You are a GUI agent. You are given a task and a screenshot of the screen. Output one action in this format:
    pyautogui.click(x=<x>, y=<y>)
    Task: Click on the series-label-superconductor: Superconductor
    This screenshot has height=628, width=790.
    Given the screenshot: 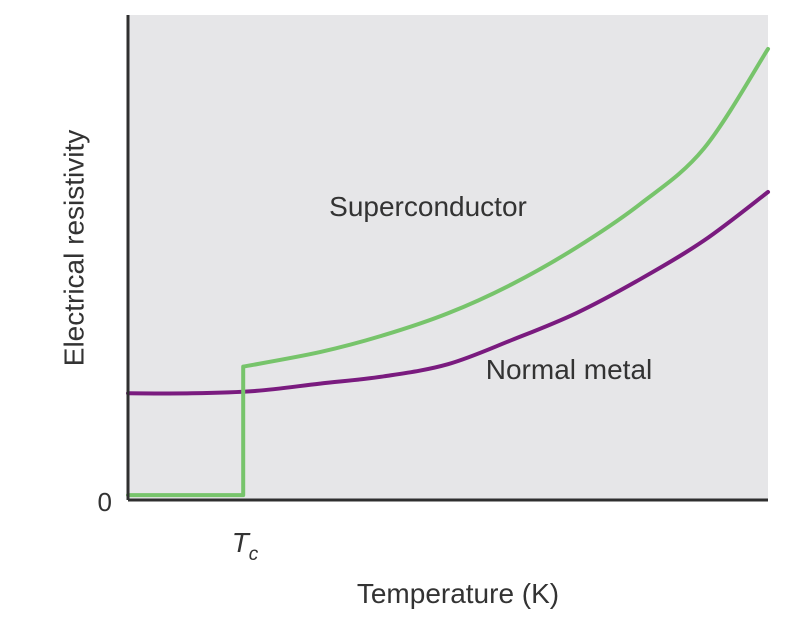 What is the action you would take?
    pyautogui.click(x=428, y=206)
    